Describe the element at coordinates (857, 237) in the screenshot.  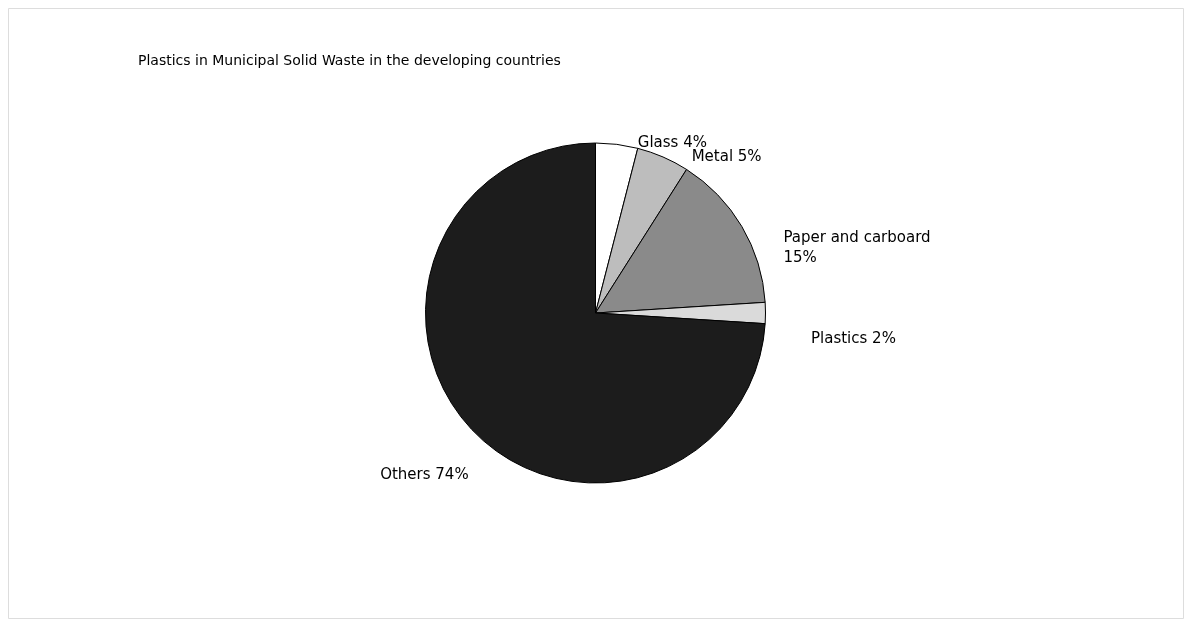
I see `slice-label: Paper and carboard` at that location.